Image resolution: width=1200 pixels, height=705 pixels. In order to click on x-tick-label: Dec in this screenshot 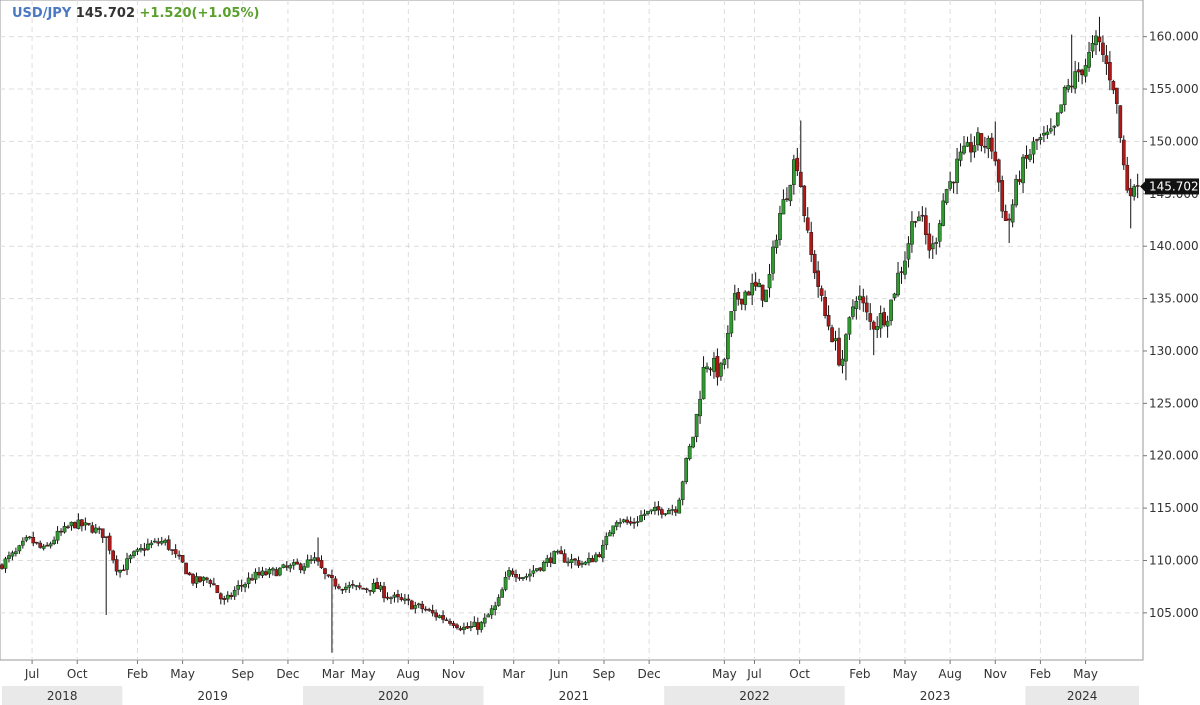, I will do `click(287, 674)`.